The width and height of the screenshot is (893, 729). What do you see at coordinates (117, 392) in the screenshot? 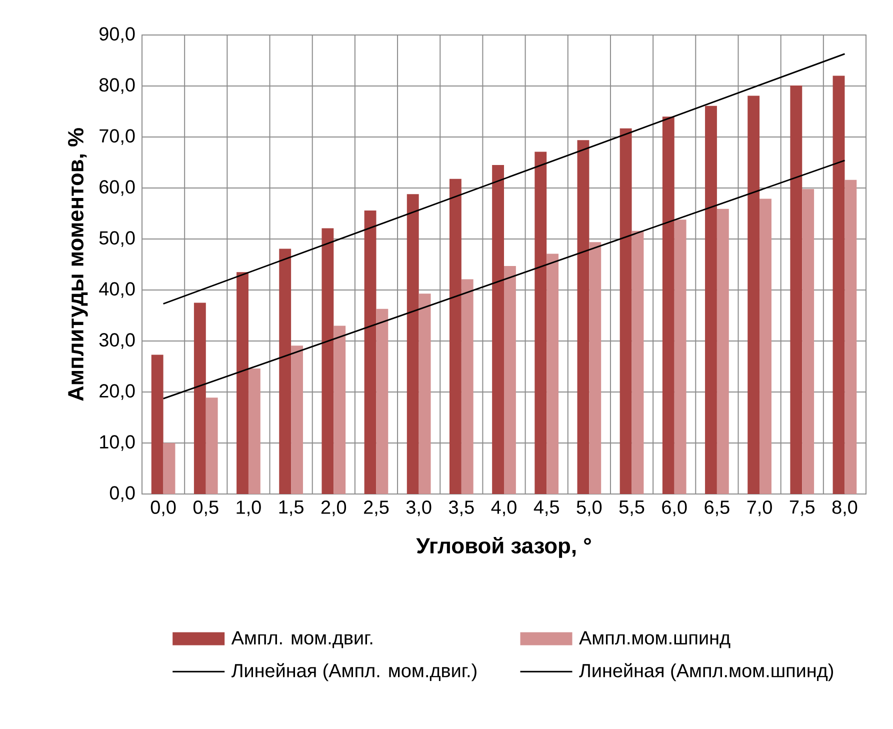
I see `y-tick-label: 20,0` at bounding box center [117, 392].